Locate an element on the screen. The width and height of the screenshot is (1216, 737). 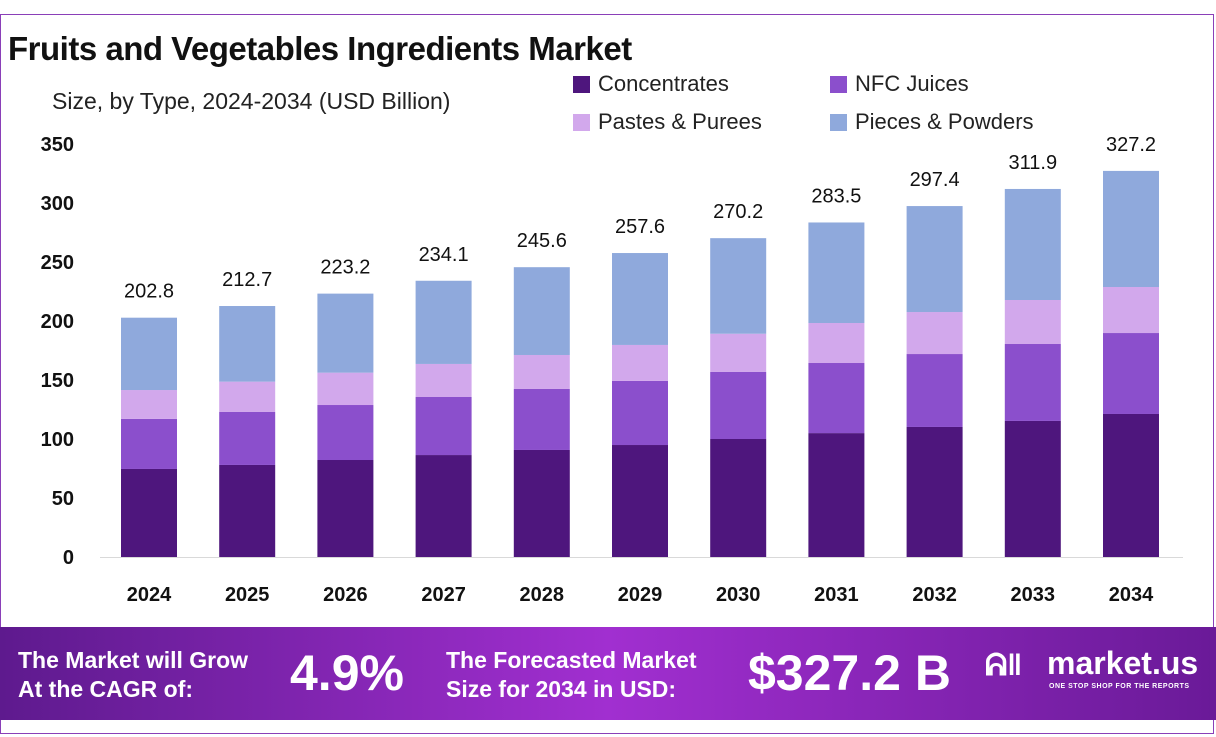
y-tick-label: 0 is located at coordinates (68, 558).